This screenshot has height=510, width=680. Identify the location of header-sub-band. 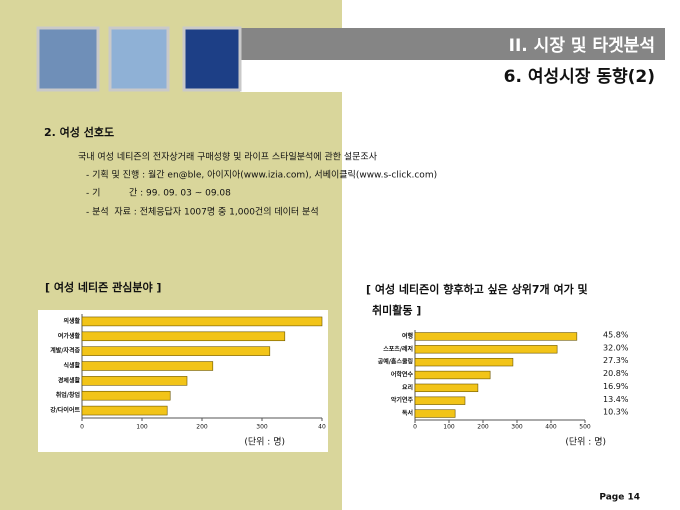
(452, 76).